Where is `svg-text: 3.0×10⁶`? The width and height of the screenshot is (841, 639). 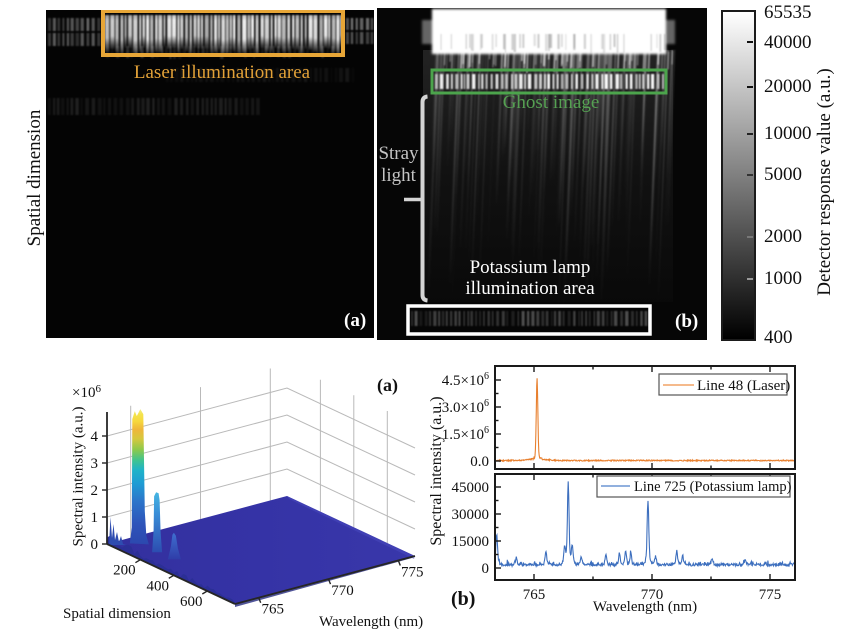 svg-text: 3.0×10⁶ is located at coordinates (465, 407).